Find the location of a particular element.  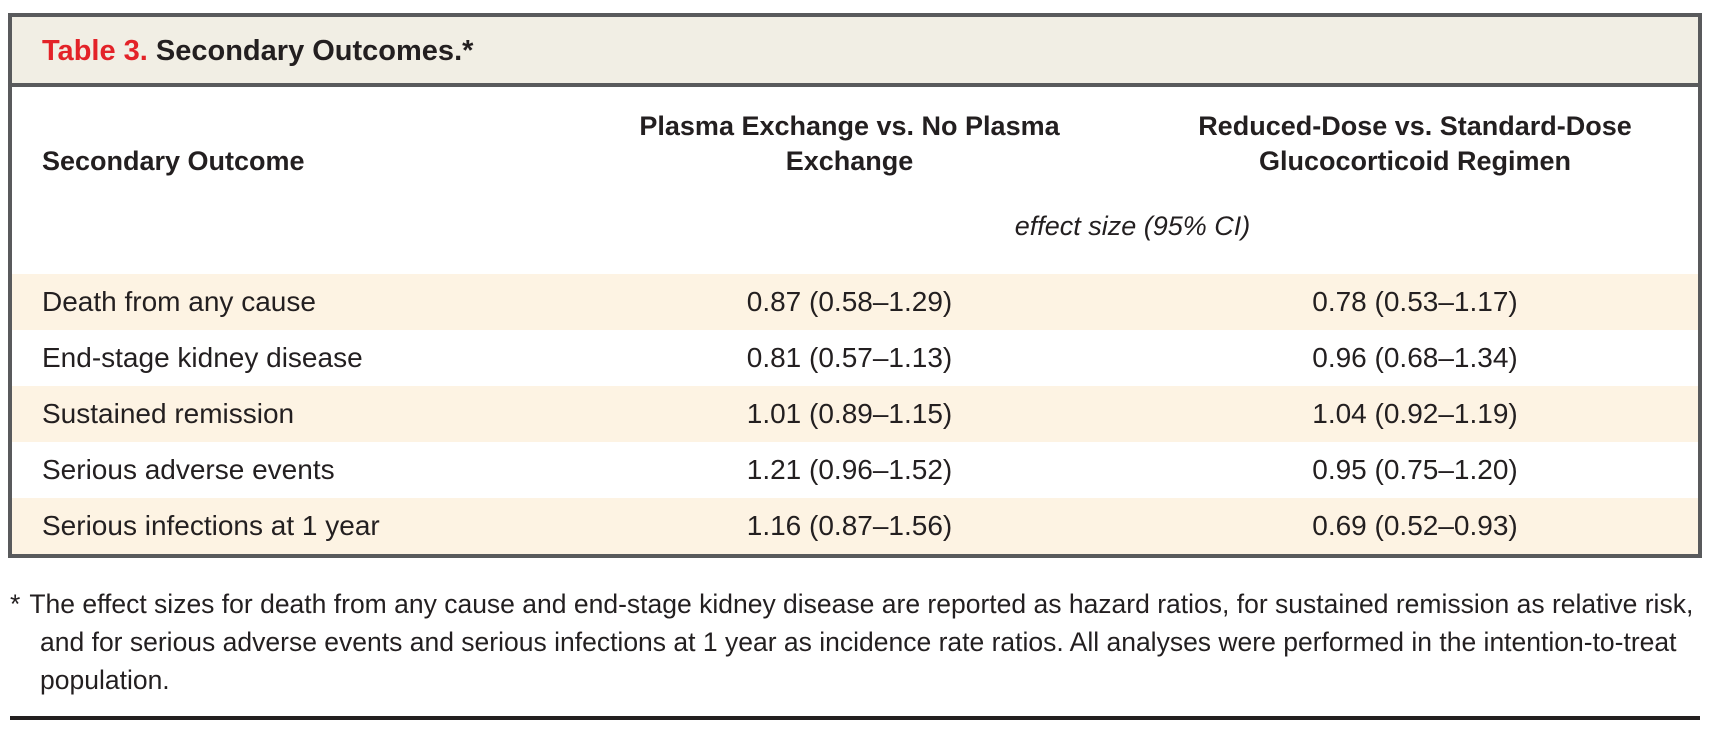

column-header-plasma-label: Plasma Exchange vs. No Plasma Exchange is located at coordinates (849, 143).